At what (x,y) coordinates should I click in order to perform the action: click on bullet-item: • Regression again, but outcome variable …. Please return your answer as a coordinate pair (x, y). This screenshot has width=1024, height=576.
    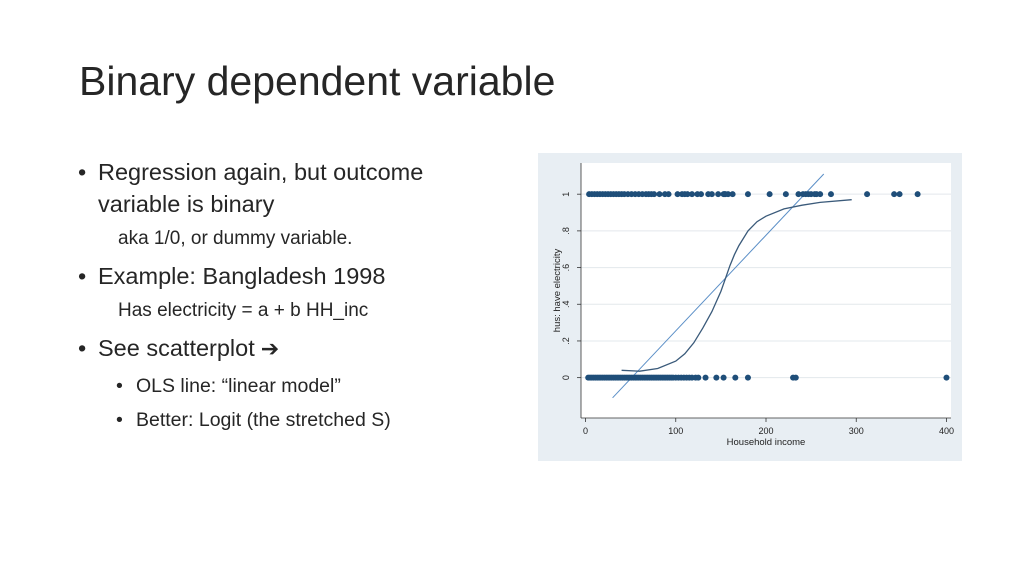
    Looking at the image, I should click on (293, 188).